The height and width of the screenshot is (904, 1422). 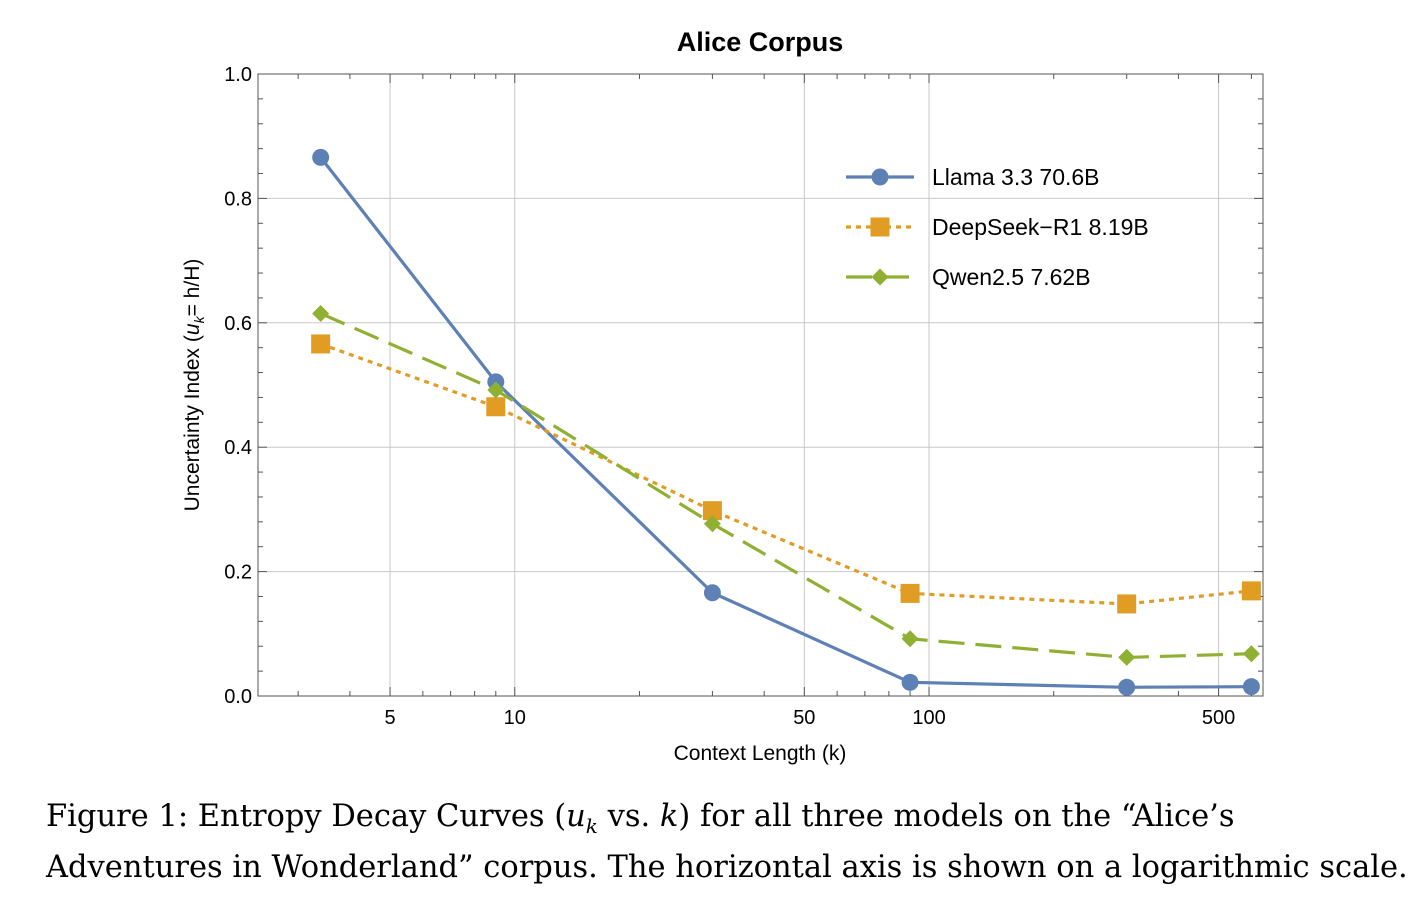 What do you see at coordinates (628, 816) in the screenshot?
I see `caption-middle: vs.` at bounding box center [628, 816].